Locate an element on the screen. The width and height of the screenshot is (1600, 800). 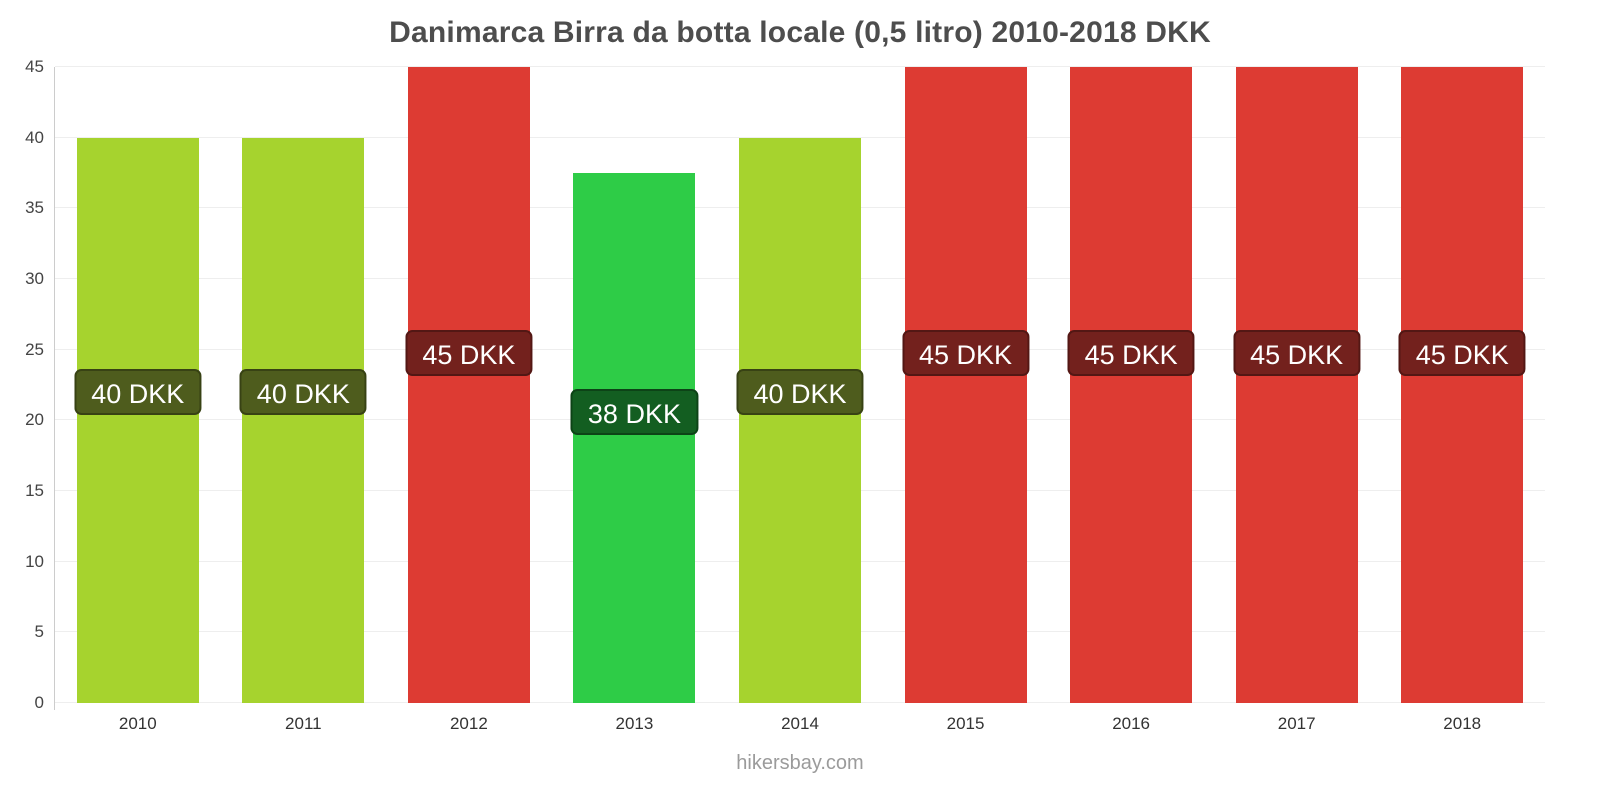
x-tick-label-2015: 2015 is located at coordinates (965, 723).